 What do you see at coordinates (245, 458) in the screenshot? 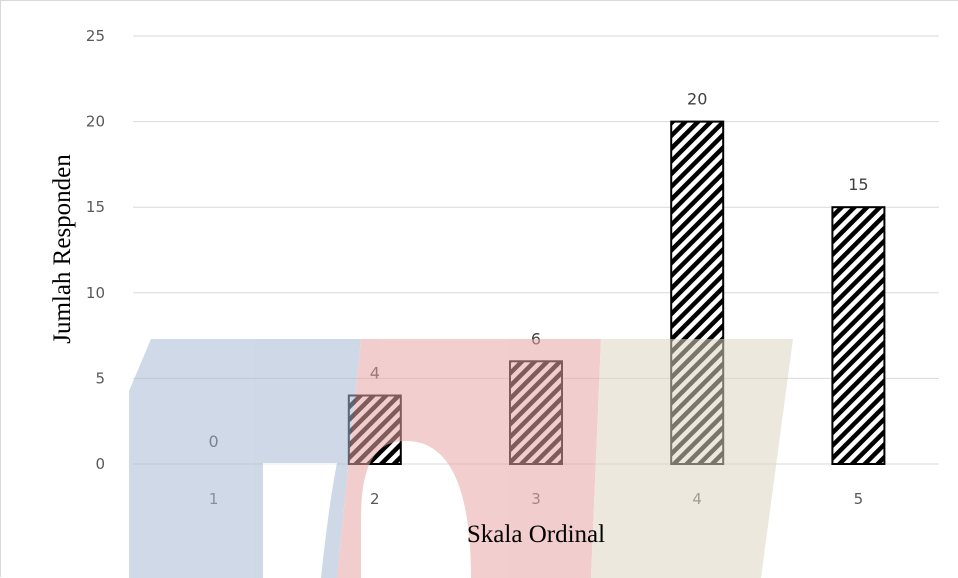
I see `watermark-blue-shape` at bounding box center [245, 458].